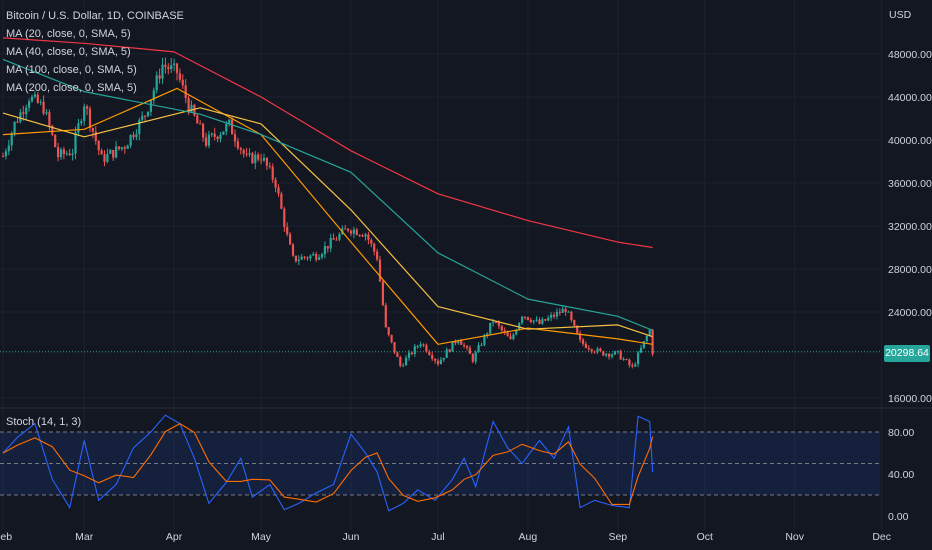 Image resolution: width=932 pixels, height=550 pixels. I want to click on time-tick-label: Jun, so click(351, 537).